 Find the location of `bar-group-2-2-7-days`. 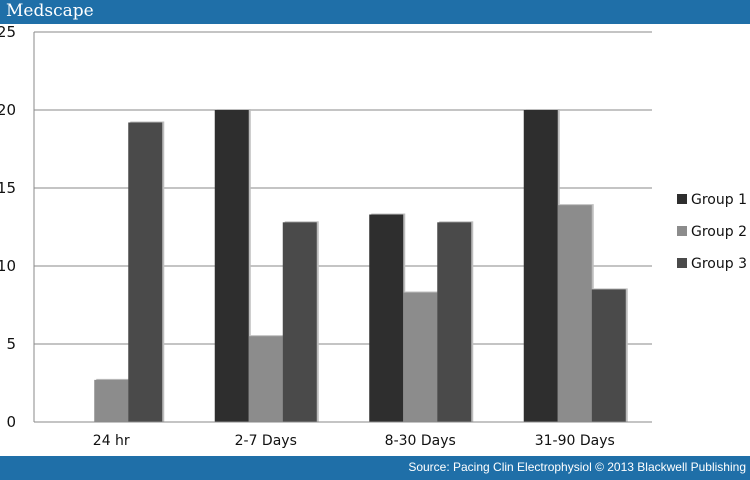

bar-group-2-2-7-days is located at coordinates (265, 379).